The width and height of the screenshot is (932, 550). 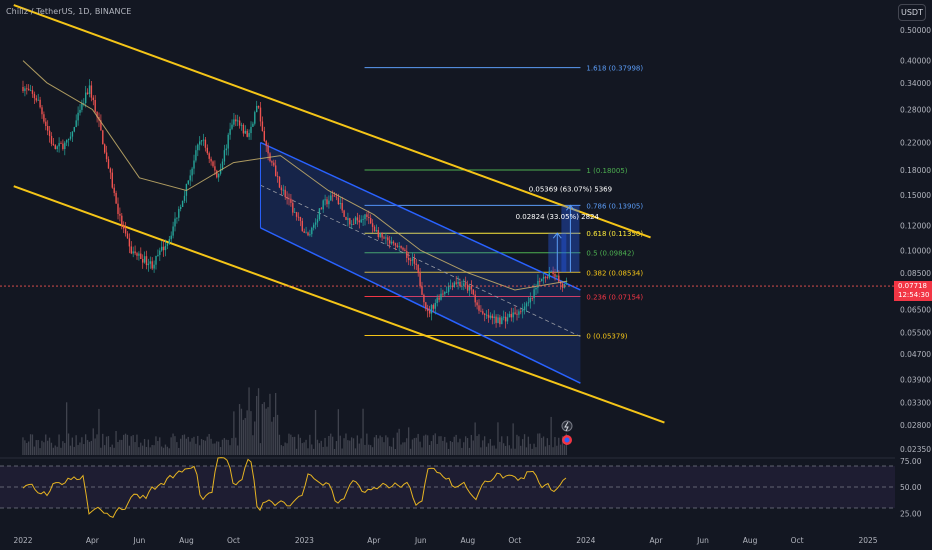 I want to click on y-tick-label: 0.03300, so click(x=915, y=402).